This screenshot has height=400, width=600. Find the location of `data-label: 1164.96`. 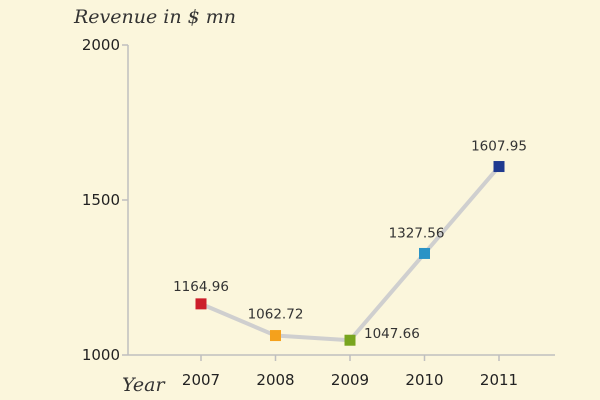

data-label: 1164.96 is located at coordinates (201, 287).